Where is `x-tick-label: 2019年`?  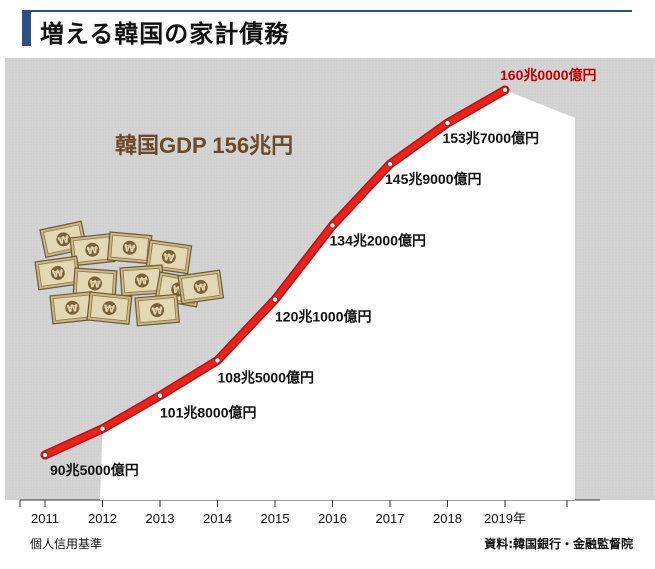 x-tick-label: 2019年 is located at coordinates (505, 518).